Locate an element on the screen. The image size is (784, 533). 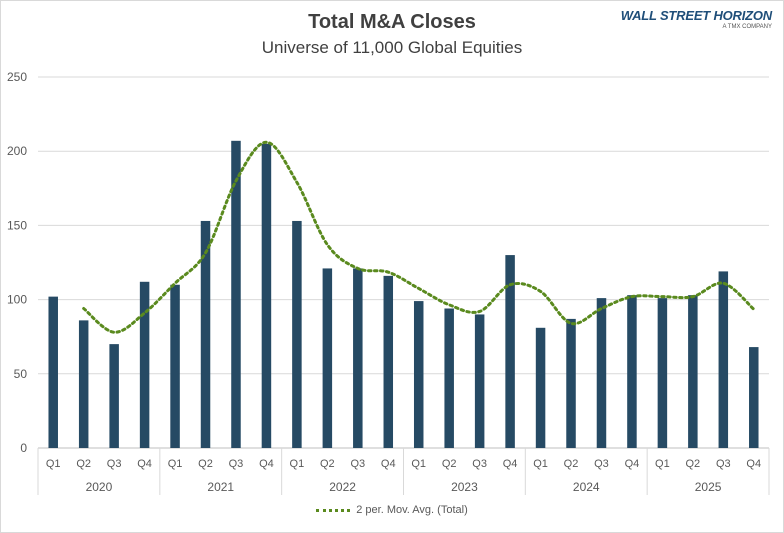
year-label: 2021 is located at coordinates (220, 487).